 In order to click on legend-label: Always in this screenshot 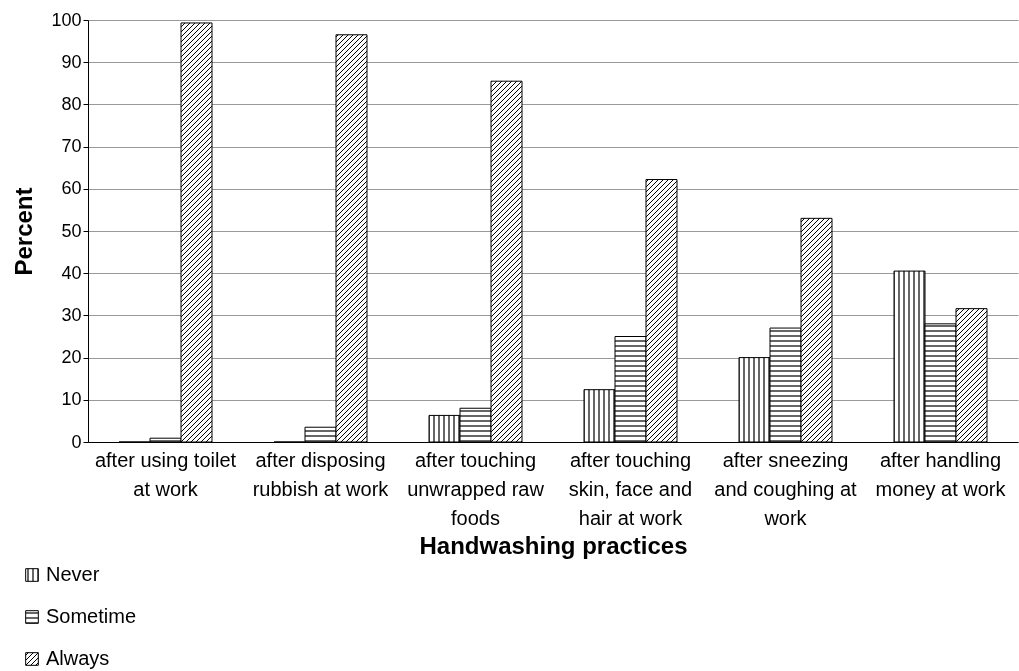, I will do `click(78, 658)`.